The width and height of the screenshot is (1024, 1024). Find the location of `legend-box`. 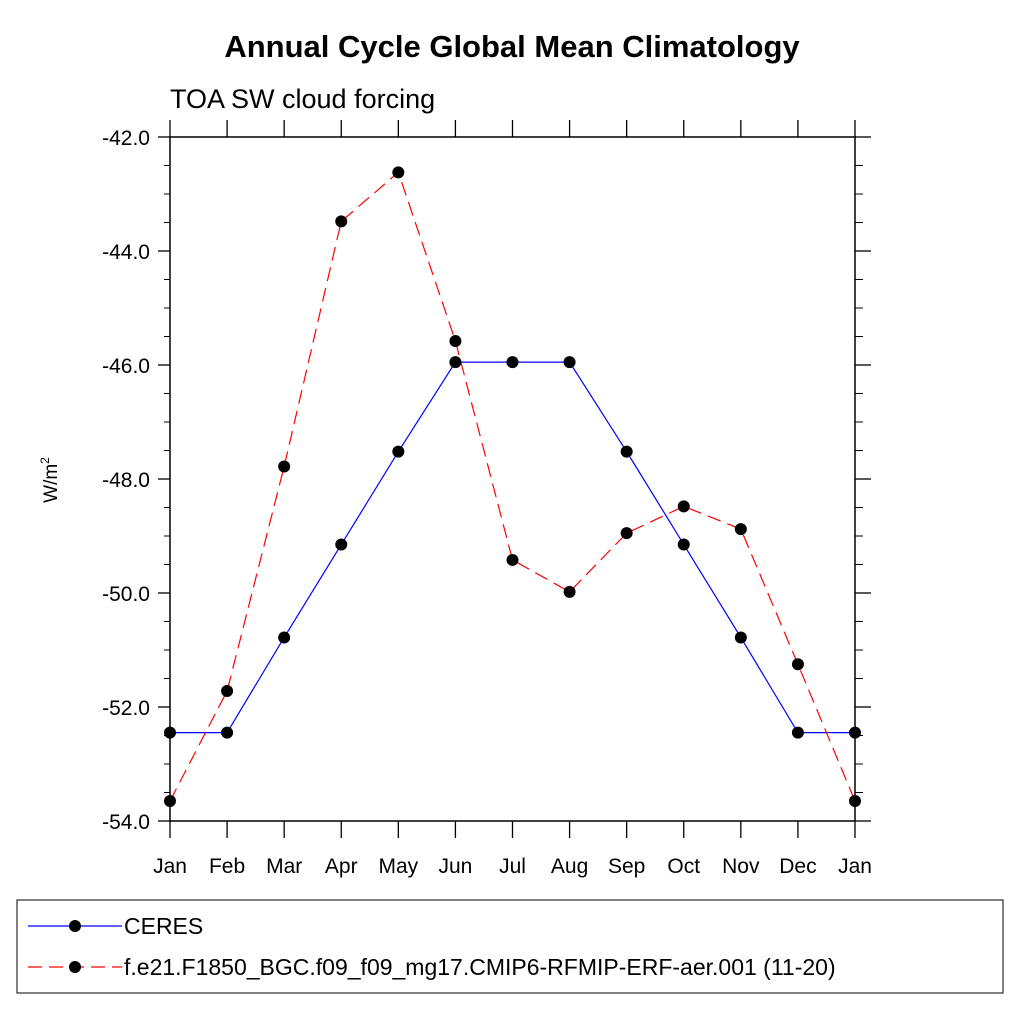

legend-box is located at coordinates (510, 946).